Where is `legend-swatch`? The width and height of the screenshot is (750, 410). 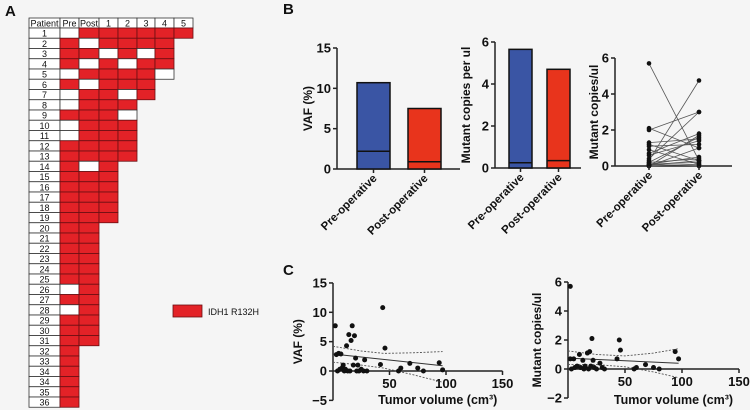
legend-swatch is located at coordinates (187, 311).